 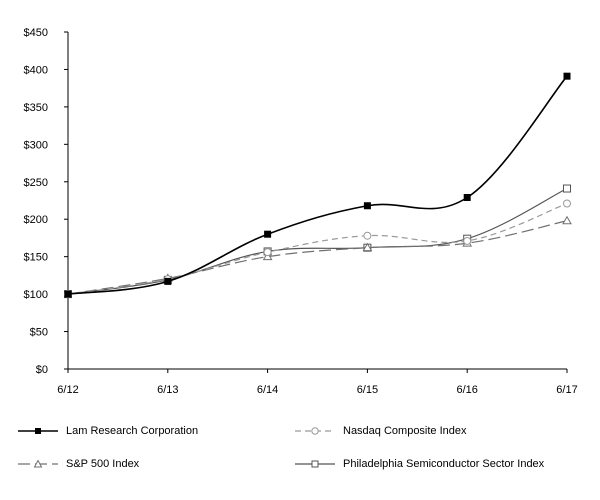 What do you see at coordinates (36, 70) in the screenshot?
I see `y-tick-label: $400` at bounding box center [36, 70].